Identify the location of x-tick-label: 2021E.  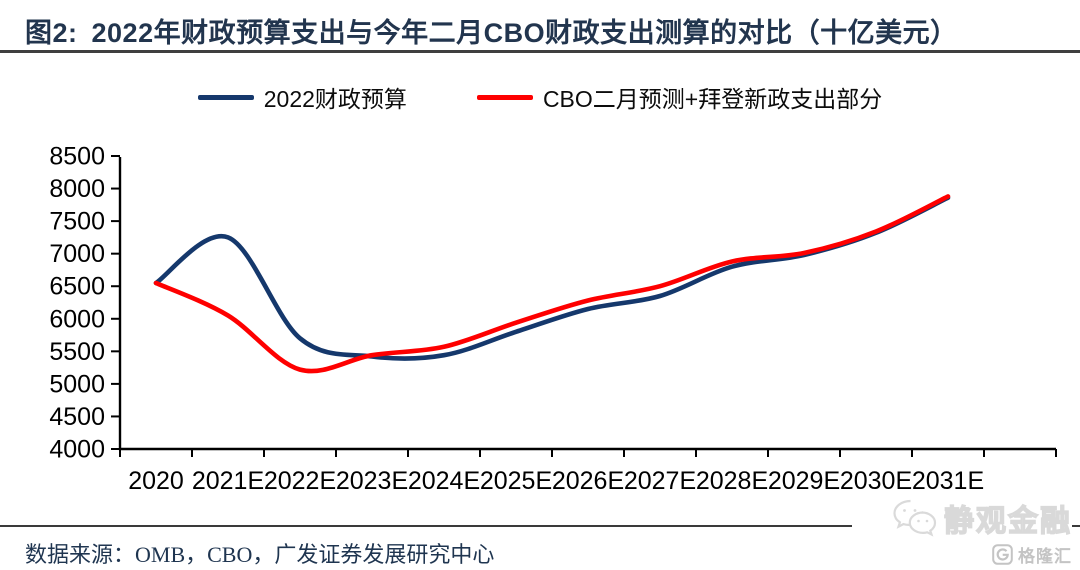
(228, 481).